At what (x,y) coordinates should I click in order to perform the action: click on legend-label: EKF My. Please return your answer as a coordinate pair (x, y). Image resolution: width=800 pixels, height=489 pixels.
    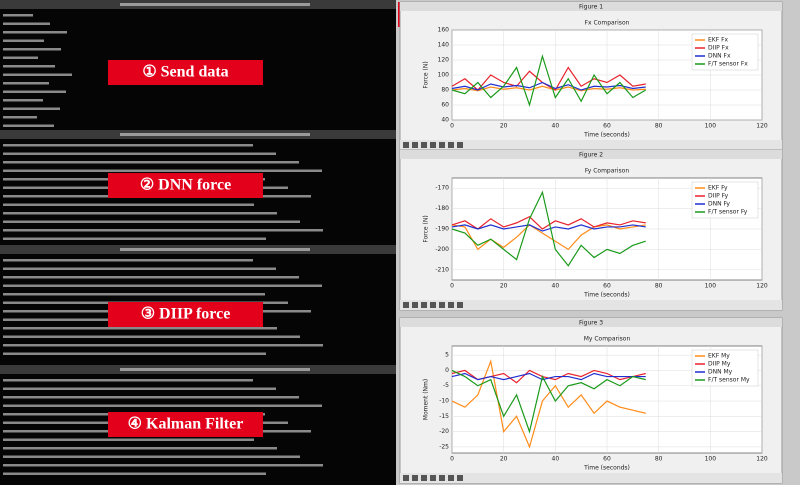
    Looking at the image, I should click on (719, 356).